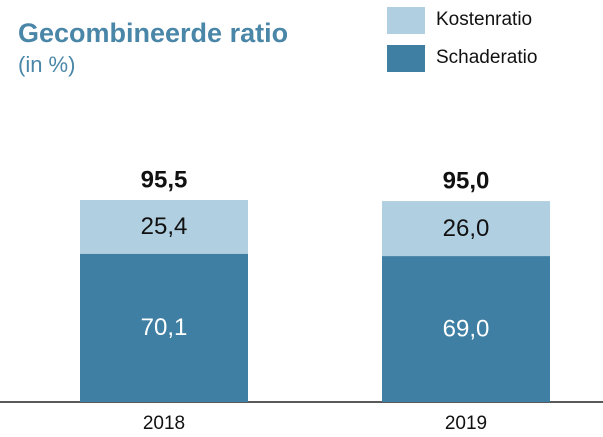 This screenshot has width=603, height=437. Describe the element at coordinates (466, 180) in the screenshot. I see `total-label: 95,0` at that location.